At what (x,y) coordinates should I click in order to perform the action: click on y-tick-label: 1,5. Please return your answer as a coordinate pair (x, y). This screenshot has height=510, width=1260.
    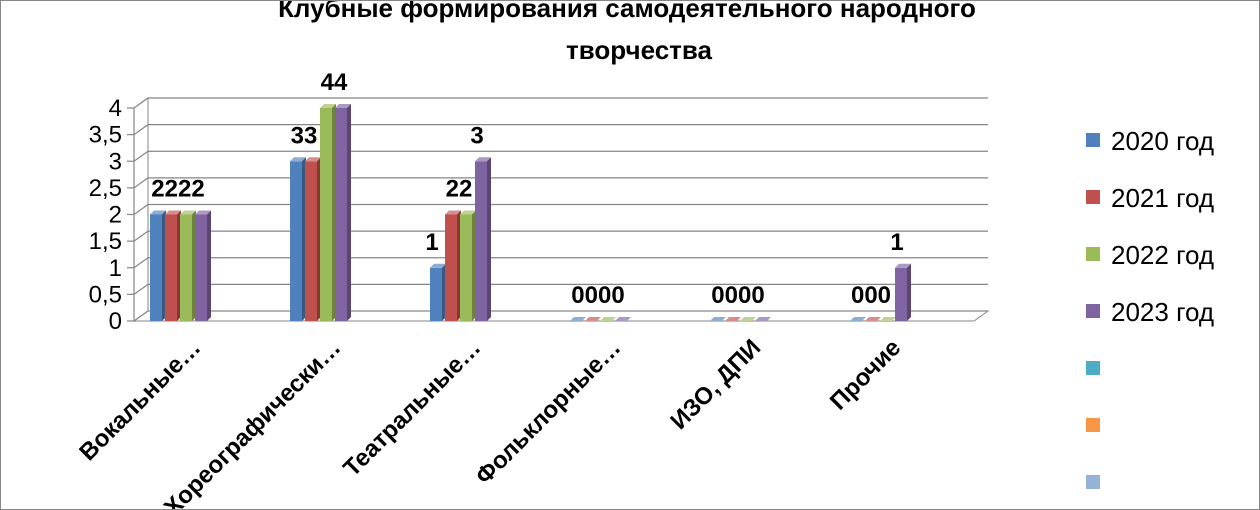
    Looking at the image, I should click on (105, 241).